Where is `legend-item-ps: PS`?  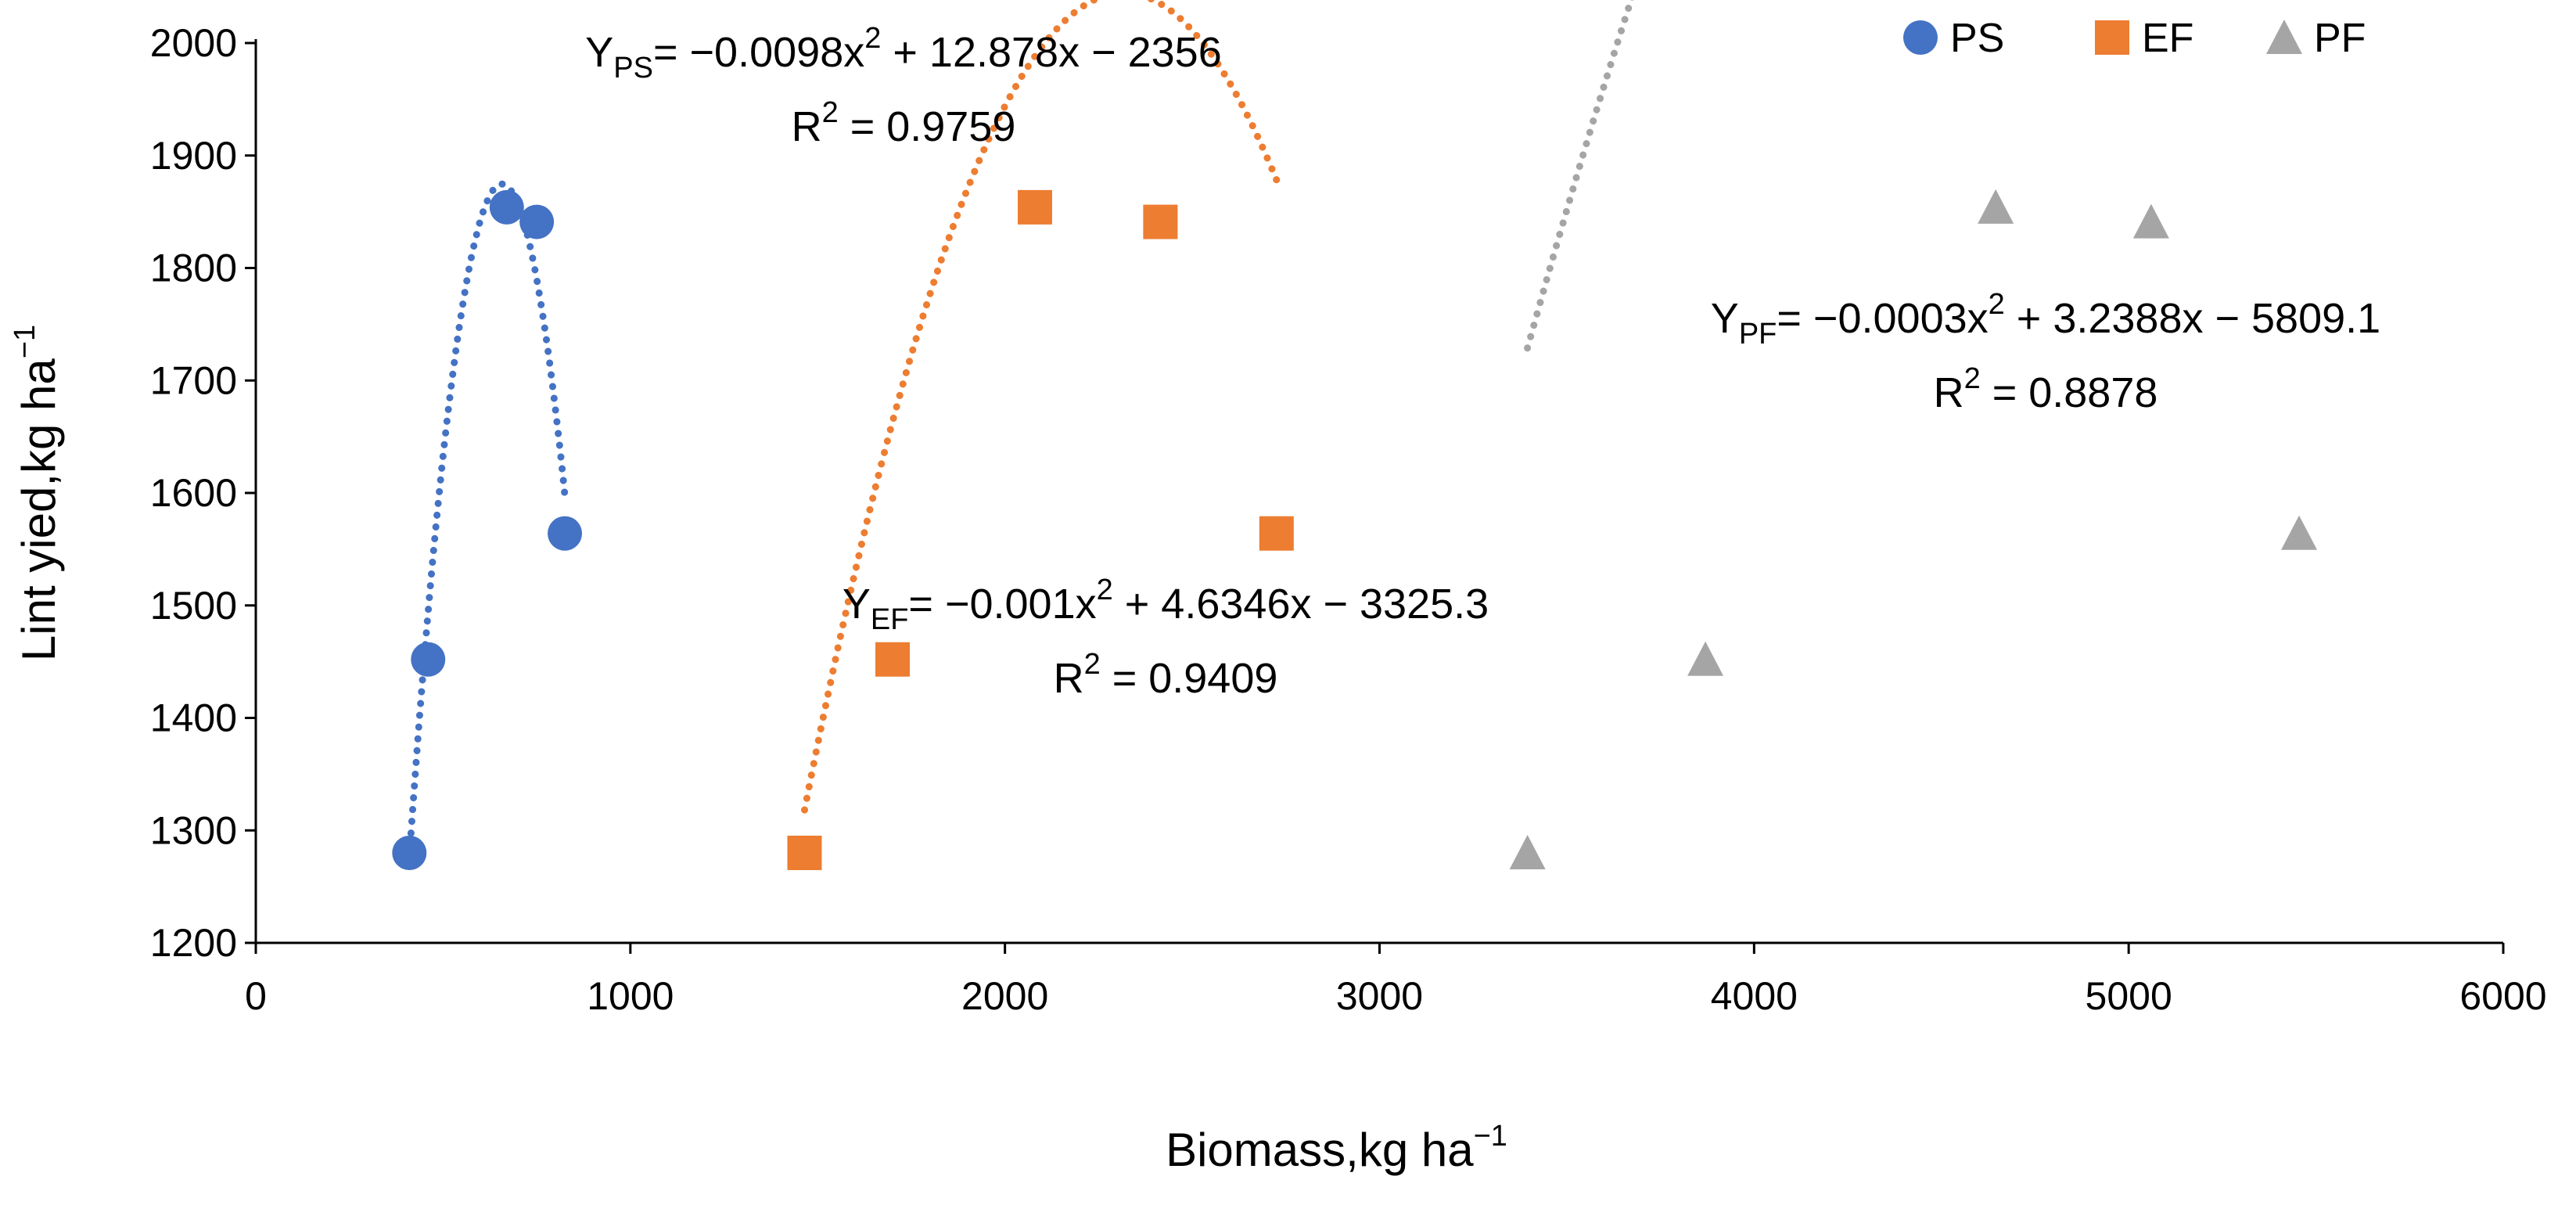
legend-item-ps: PS is located at coordinates (1953, 38).